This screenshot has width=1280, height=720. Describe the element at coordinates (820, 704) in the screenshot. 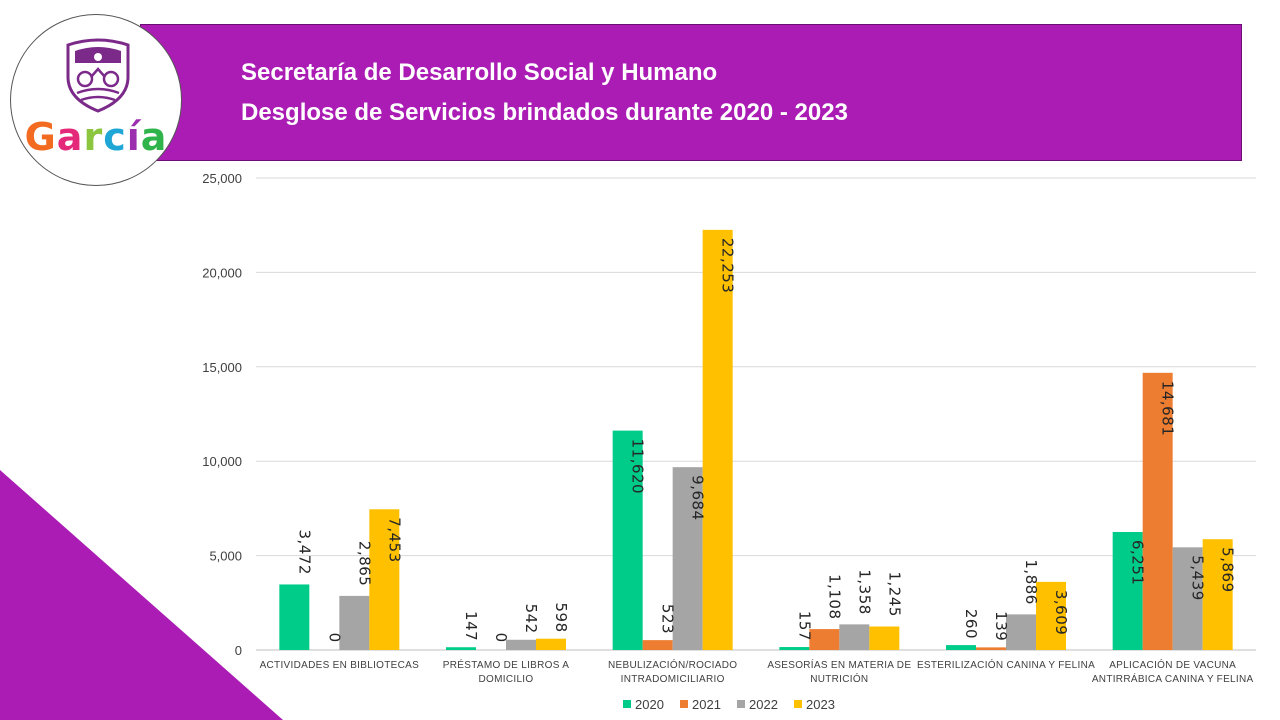

I see `legend-label-2023: 2023` at that location.